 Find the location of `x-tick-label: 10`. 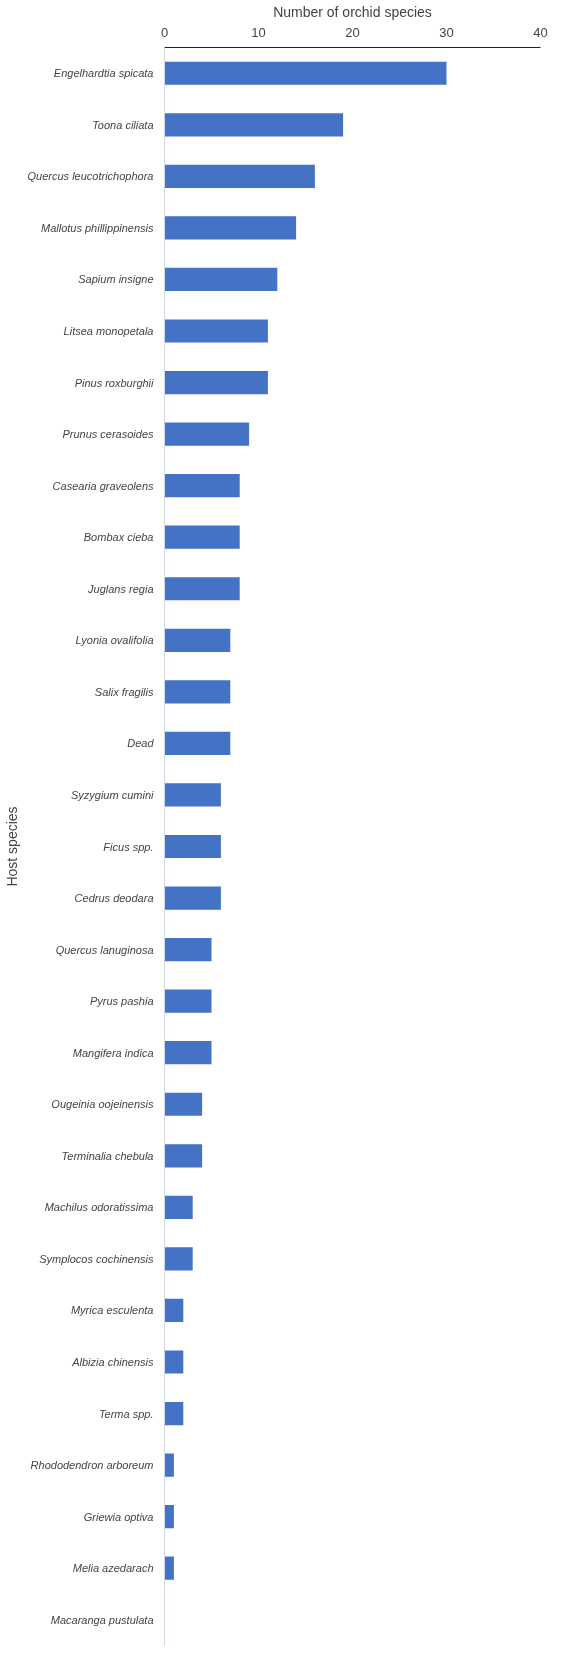

x-tick-label: 10 is located at coordinates (258, 32).